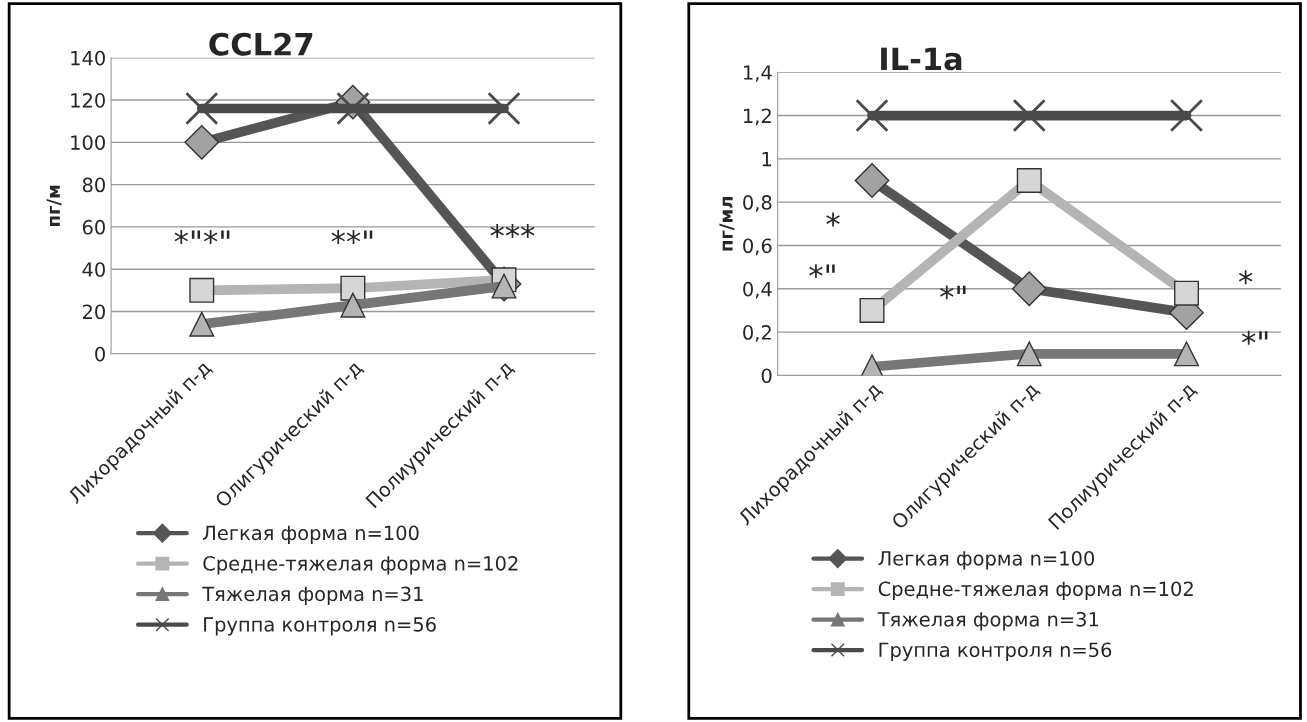  I want to click on annotation: **", so click(352, 237).